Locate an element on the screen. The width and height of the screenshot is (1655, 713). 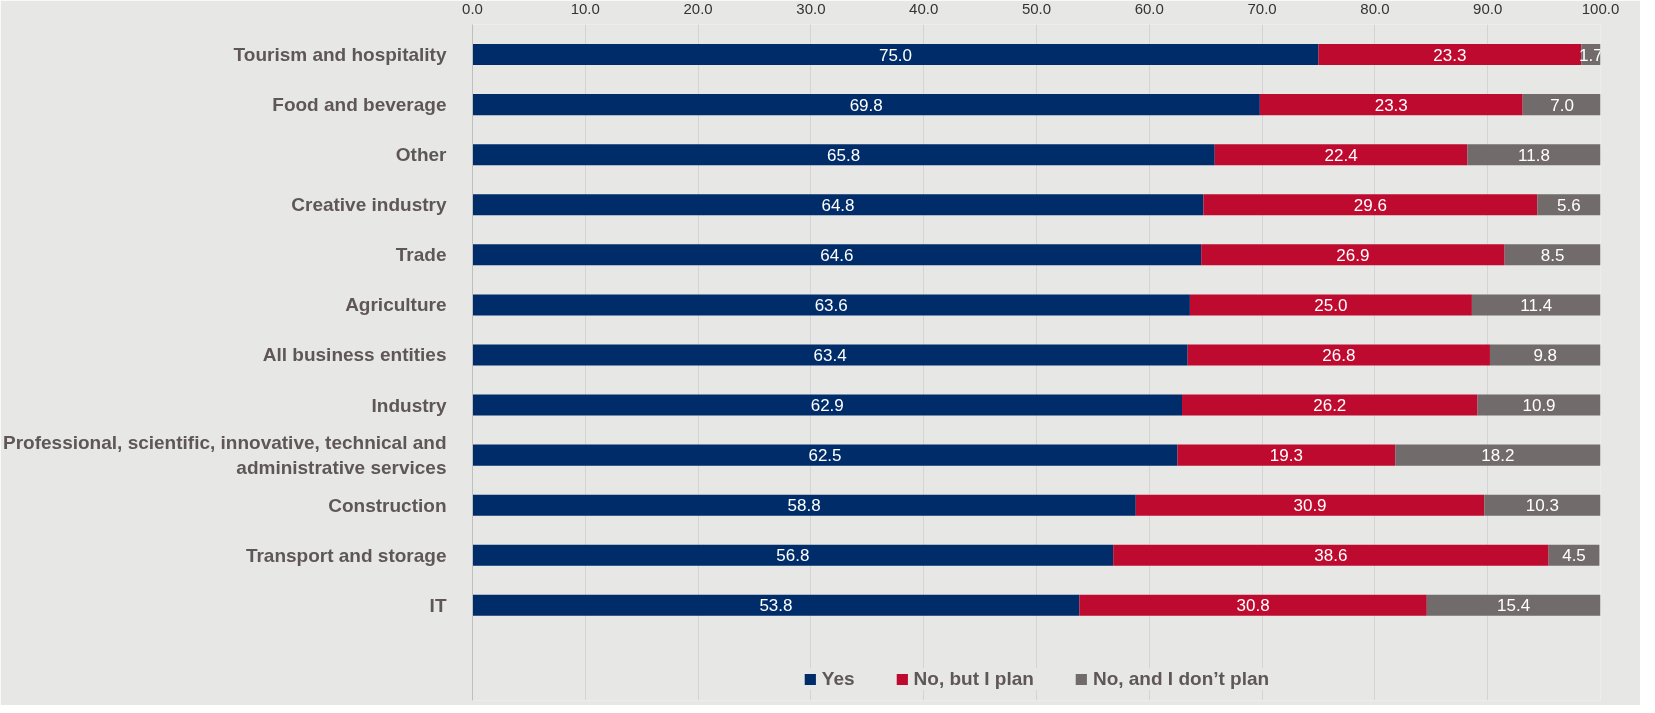
data-label: 75.0 is located at coordinates (895, 55).